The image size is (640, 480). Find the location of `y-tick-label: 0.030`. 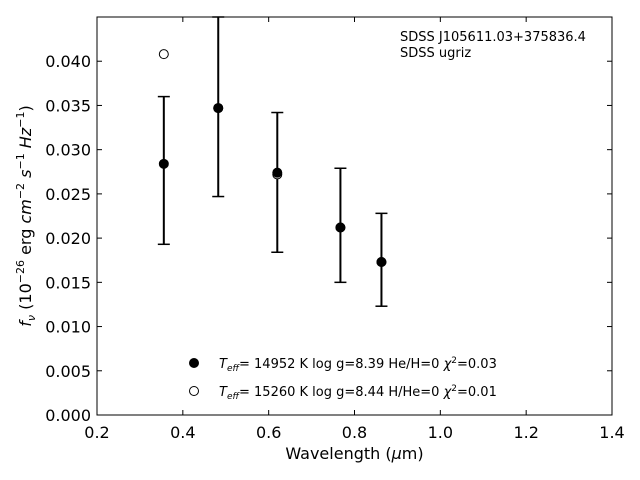

y-tick-label: 0.030 is located at coordinates (68, 150).